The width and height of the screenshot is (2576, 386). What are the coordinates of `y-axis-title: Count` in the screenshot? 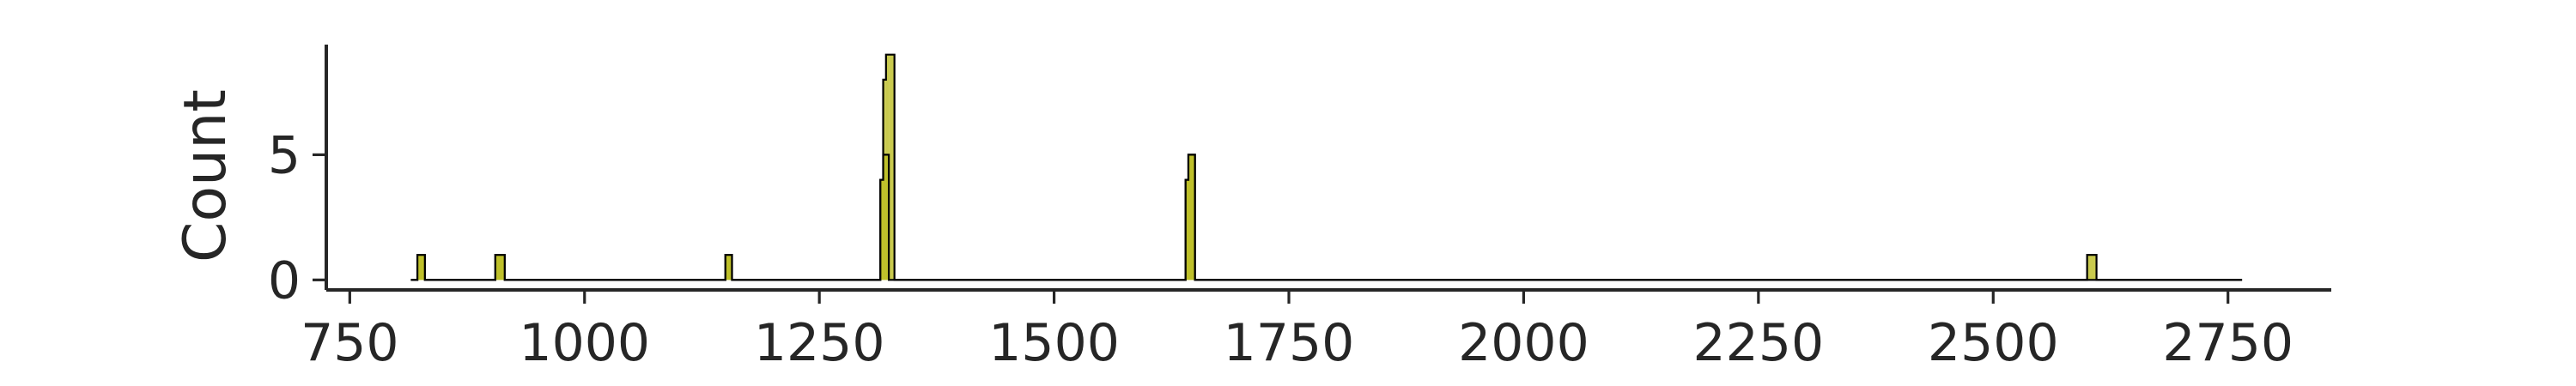 It's located at (206, 175).